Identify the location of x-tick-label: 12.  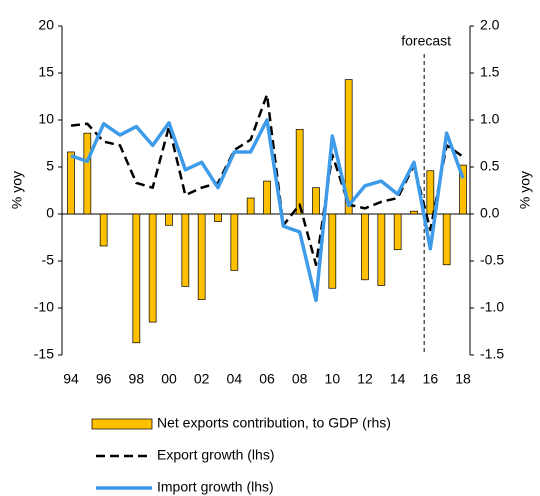
(365, 379).